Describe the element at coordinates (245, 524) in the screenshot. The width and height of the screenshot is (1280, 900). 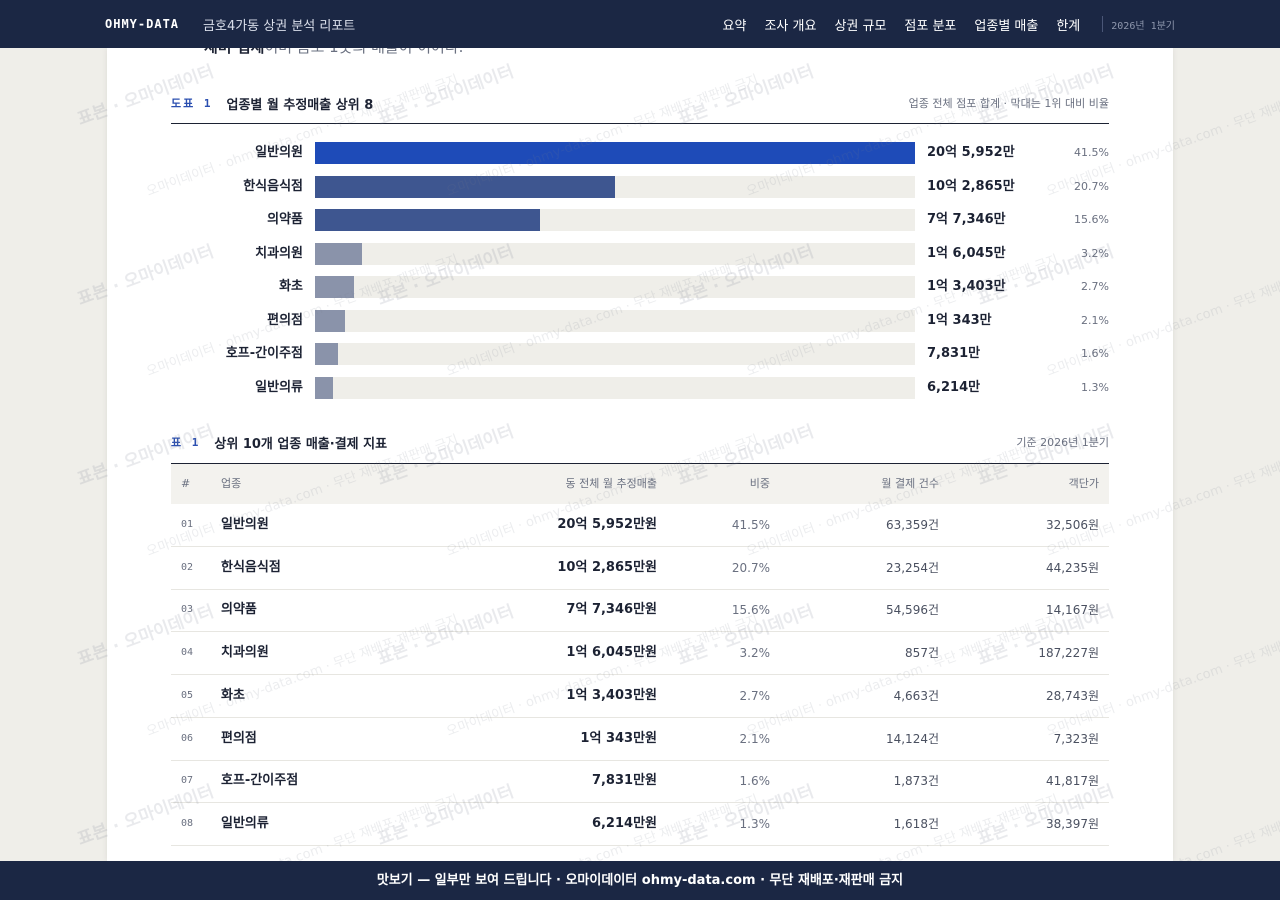
I see `cell-sector: 일반의원` at that location.